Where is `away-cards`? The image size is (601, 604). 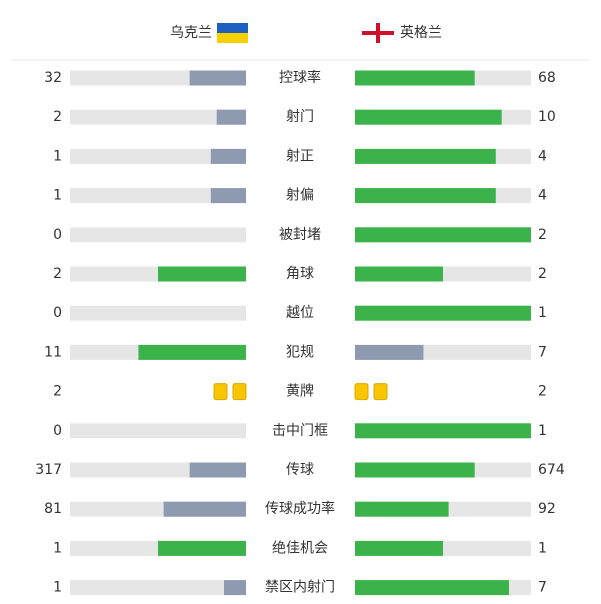 away-cards is located at coordinates (371, 392).